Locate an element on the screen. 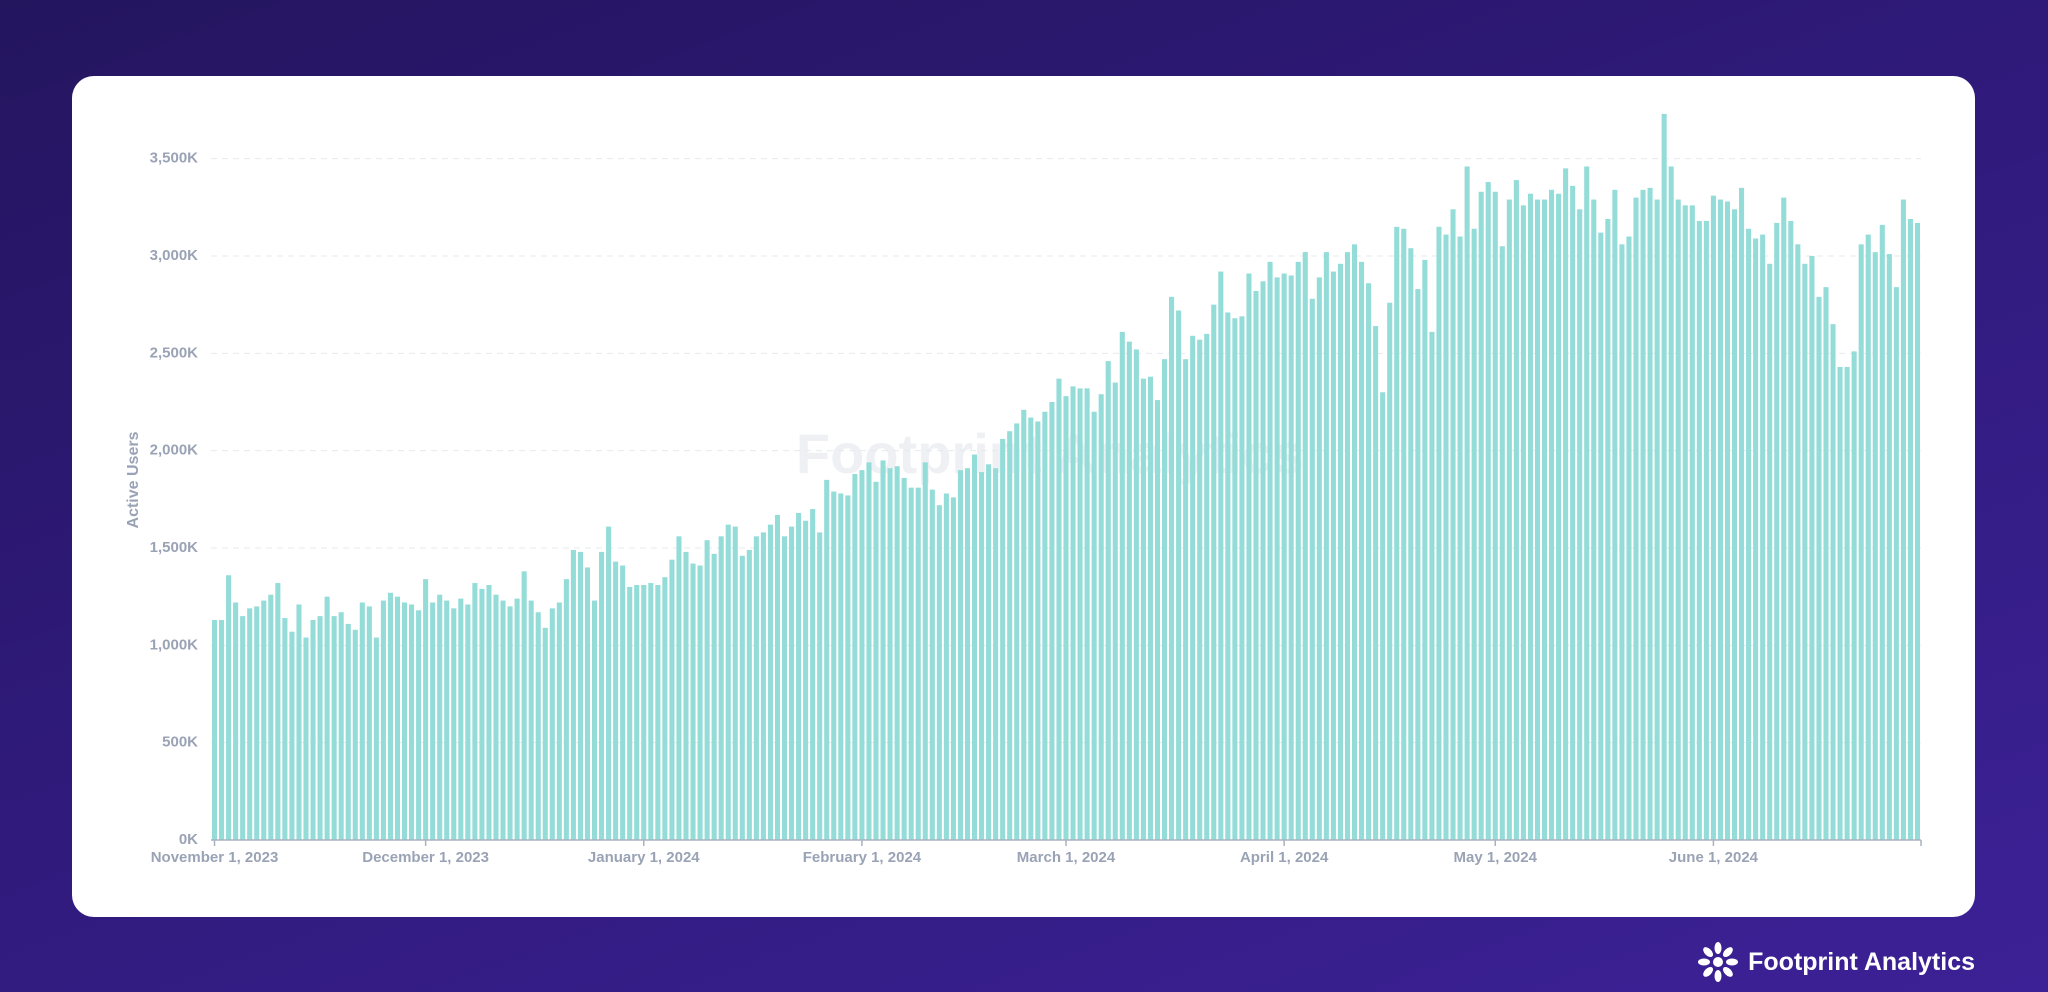 This screenshot has width=2048, height=992. brand-name: Footprint Analytics is located at coordinates (1861, 961).